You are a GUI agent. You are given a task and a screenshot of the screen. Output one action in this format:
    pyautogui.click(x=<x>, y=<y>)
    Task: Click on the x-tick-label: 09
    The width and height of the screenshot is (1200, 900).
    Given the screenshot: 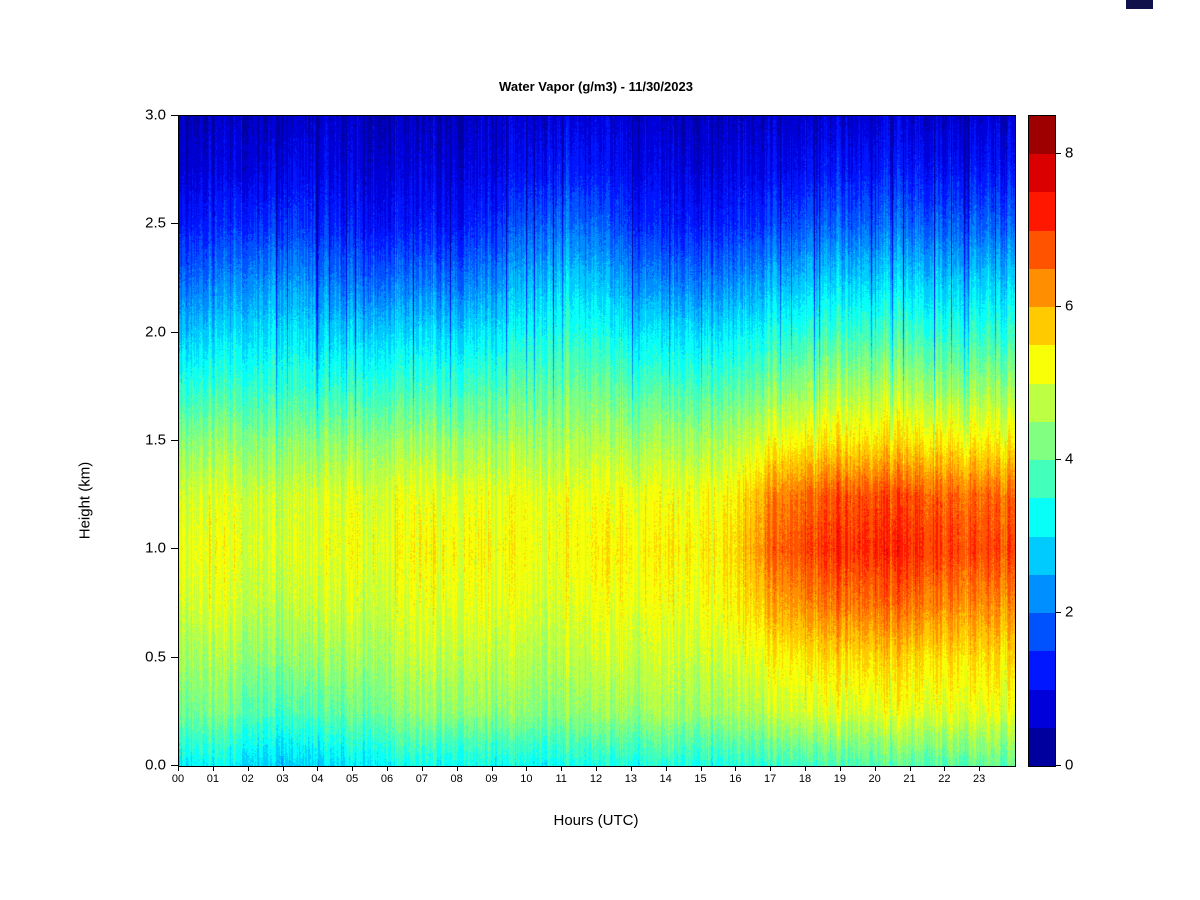 What is the action you would take?
    pyautogui.click(x=491, y=779)
    